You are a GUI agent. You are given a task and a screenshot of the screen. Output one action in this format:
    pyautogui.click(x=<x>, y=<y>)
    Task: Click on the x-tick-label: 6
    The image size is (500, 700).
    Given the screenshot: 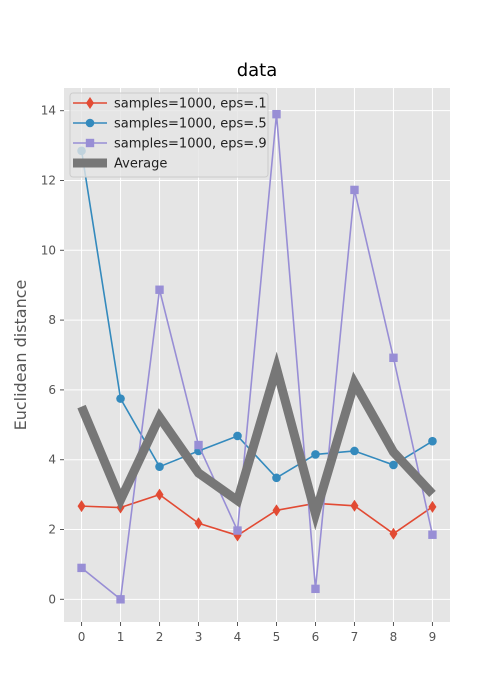 What is the action you would take?
    pyautogui.click(x=316, y=637)
    